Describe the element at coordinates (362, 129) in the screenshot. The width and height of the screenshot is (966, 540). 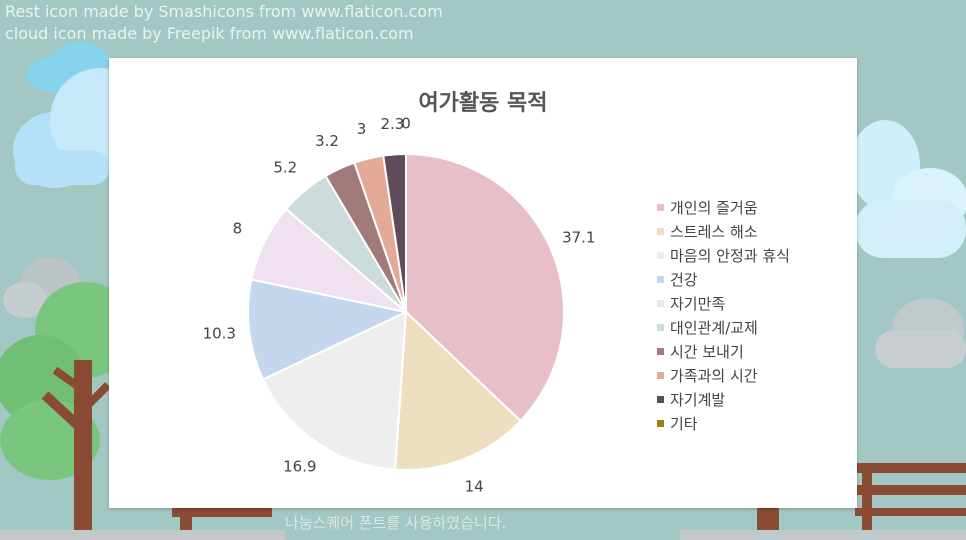
I see `data-label: 3` at that location.